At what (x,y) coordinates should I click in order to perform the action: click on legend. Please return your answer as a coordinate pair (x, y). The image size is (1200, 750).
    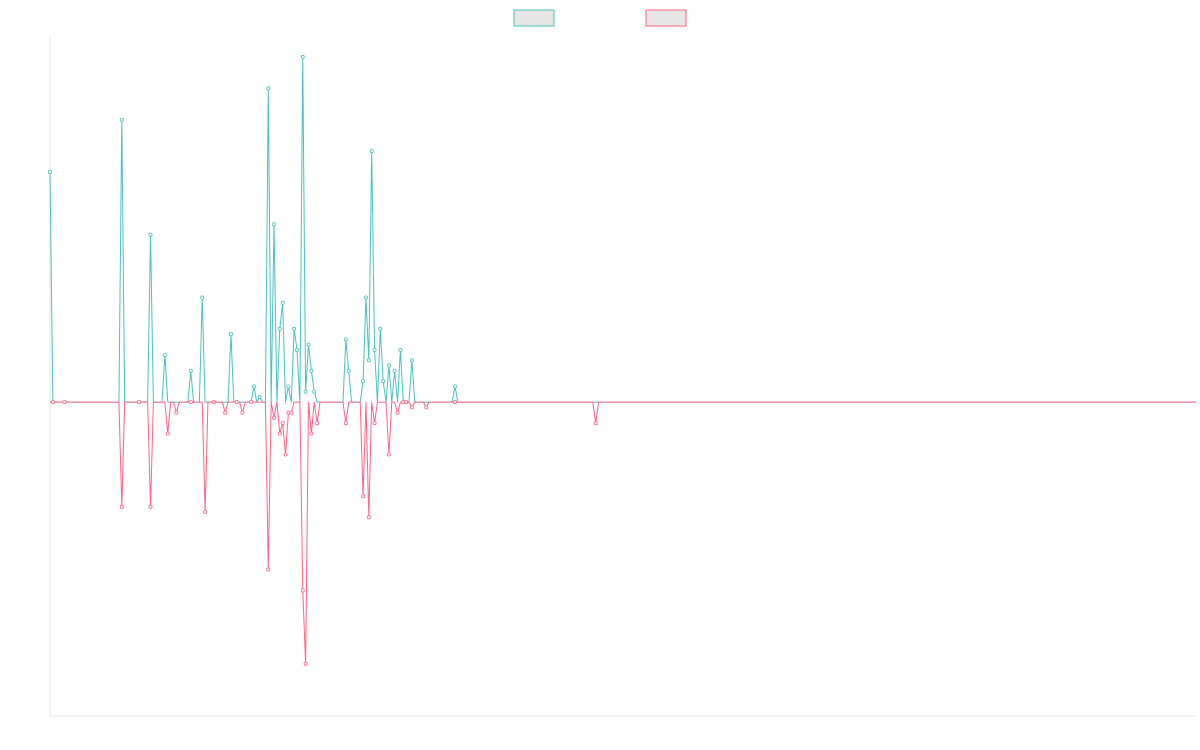
    Looking at the image, I should click on (600, 18).